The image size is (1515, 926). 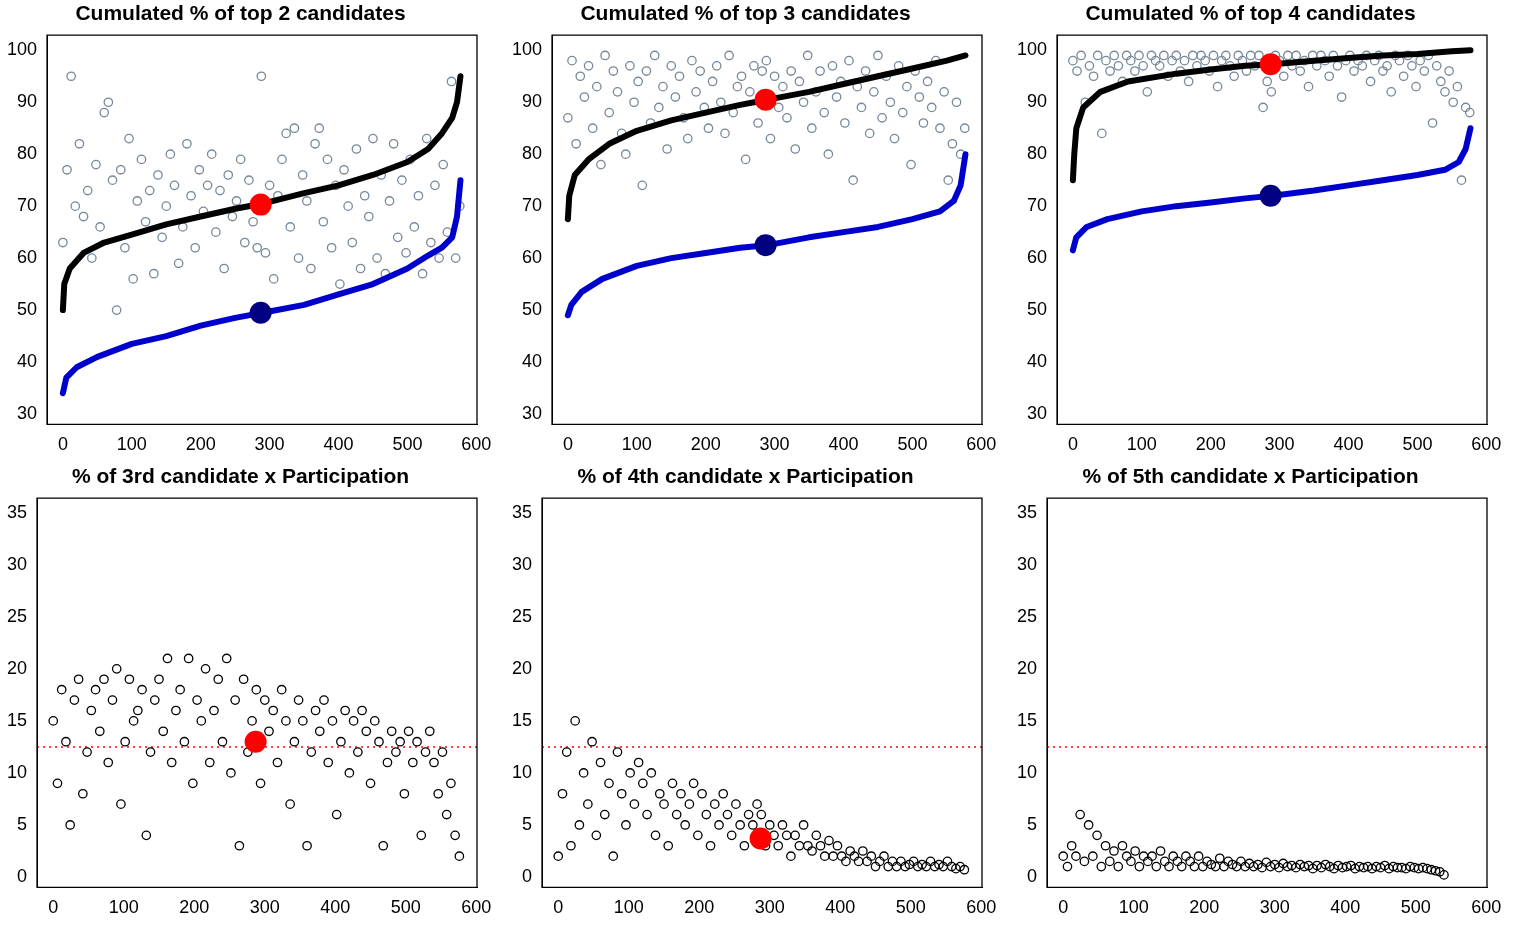 I want to click on chart-title: Cumulated % of top 4 candidates, so click(x=1250, y=13).